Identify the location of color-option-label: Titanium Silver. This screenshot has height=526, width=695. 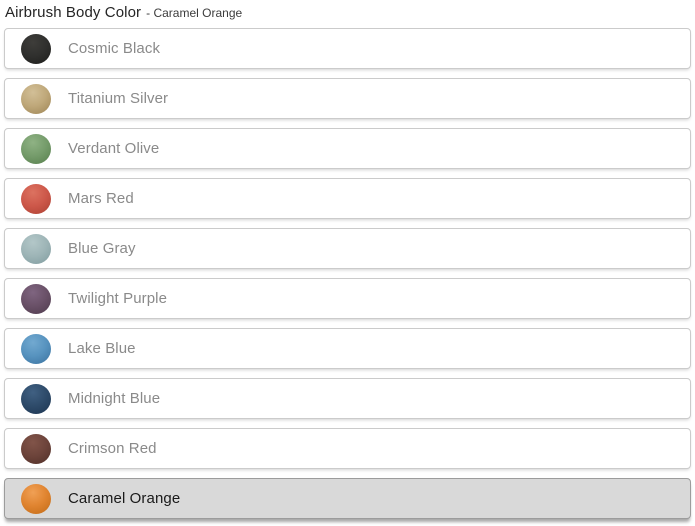
(118, 98).